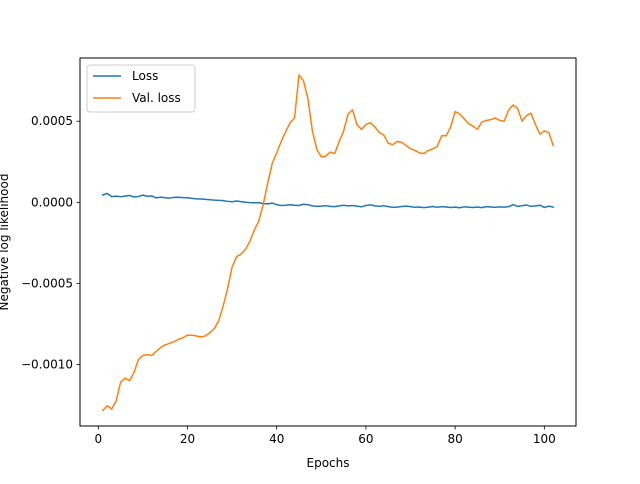 Image resolution: width=640 pixels, height=484 pixels. What do you see at coordinates (156, 98) in the screenshot?
I see `legend-label-val-loss: Val. loss` at bounding box center [156, 98].